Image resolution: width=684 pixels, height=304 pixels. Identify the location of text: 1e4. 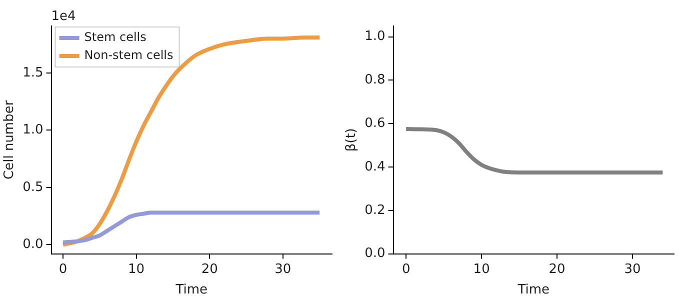
(63, 16).